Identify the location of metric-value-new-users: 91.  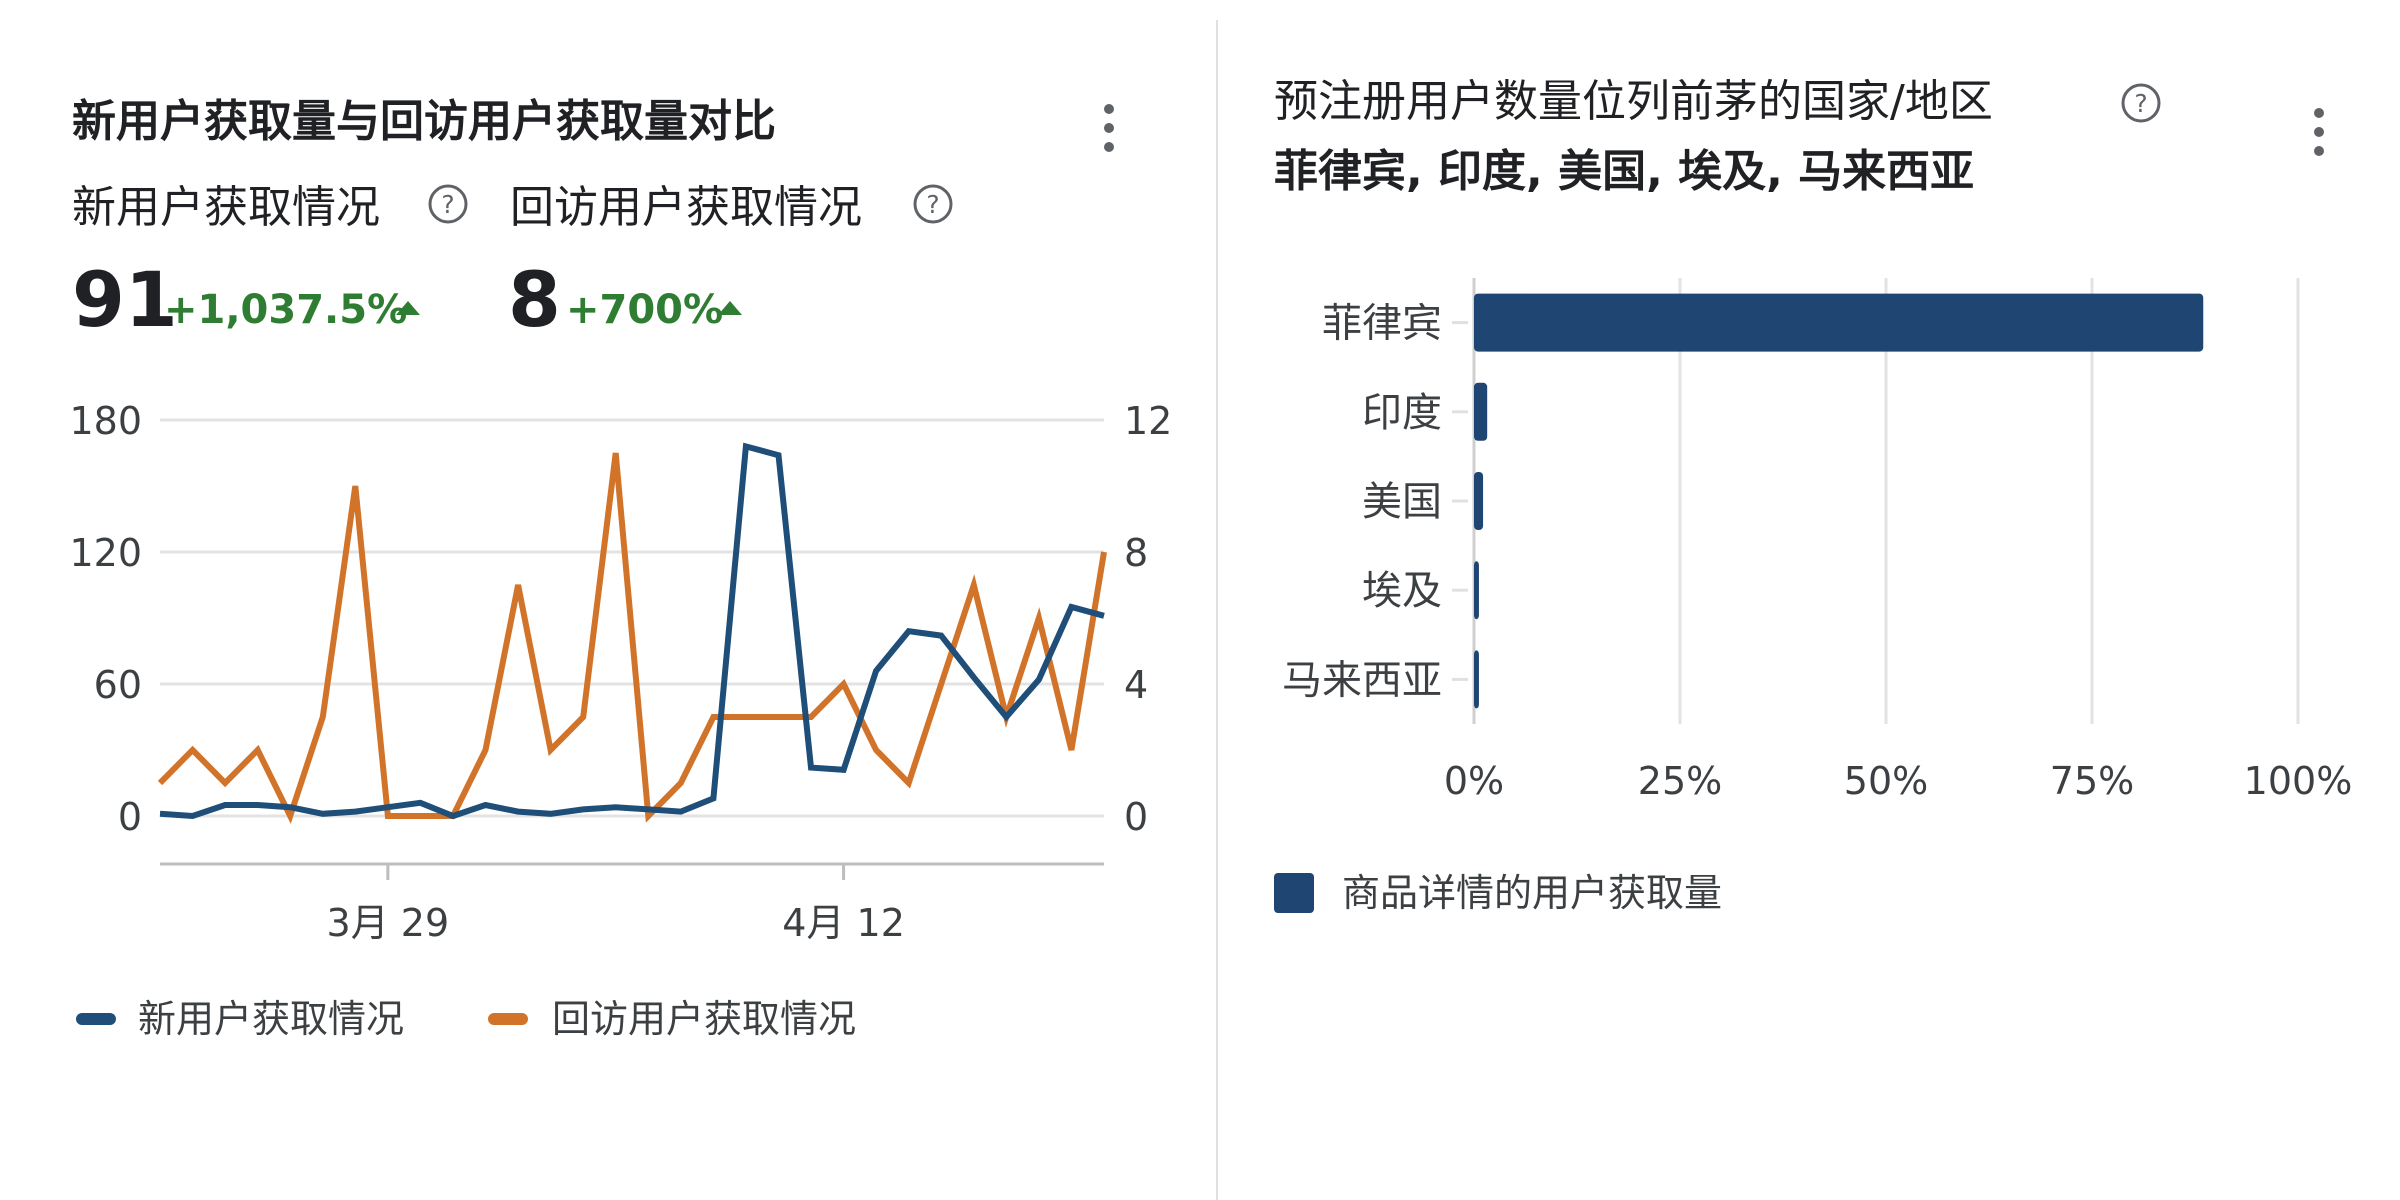
(125, 299).